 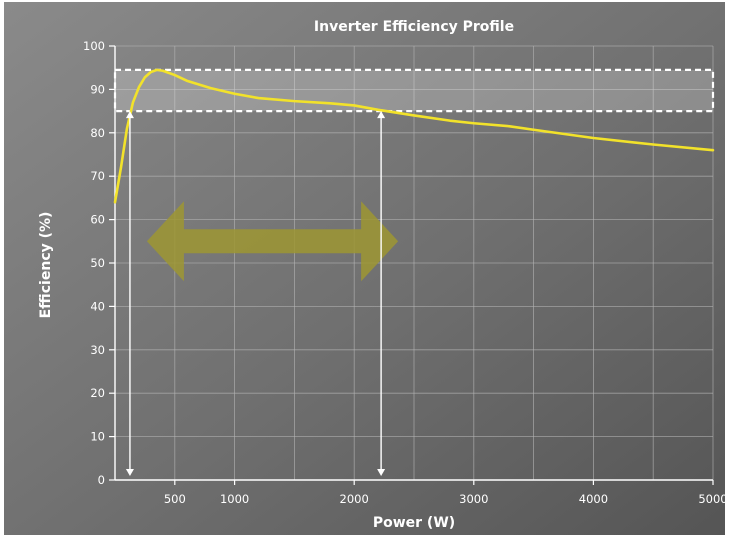 What do you see at coordinates (97, 220) in the screenshot?
I see `y-tick-label: 60` at bounding box center [97, 220].